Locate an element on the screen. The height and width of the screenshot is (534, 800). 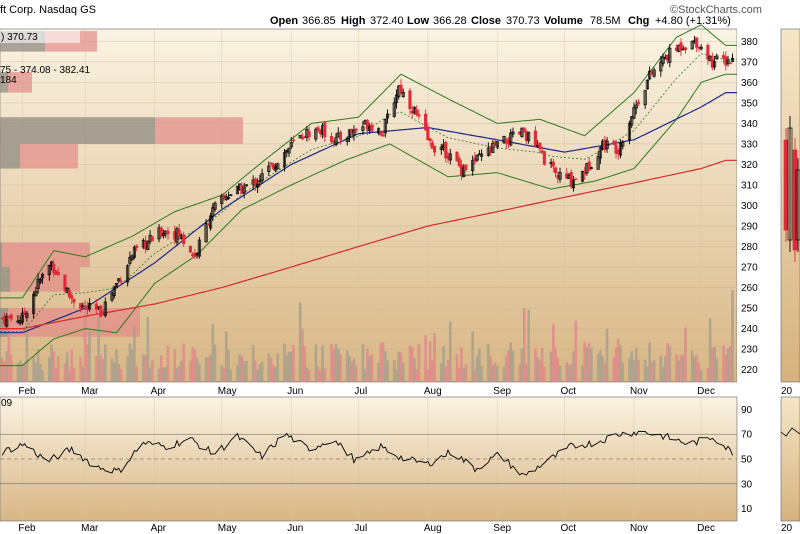
month-label: Sep is located at coordinates (502, 528).